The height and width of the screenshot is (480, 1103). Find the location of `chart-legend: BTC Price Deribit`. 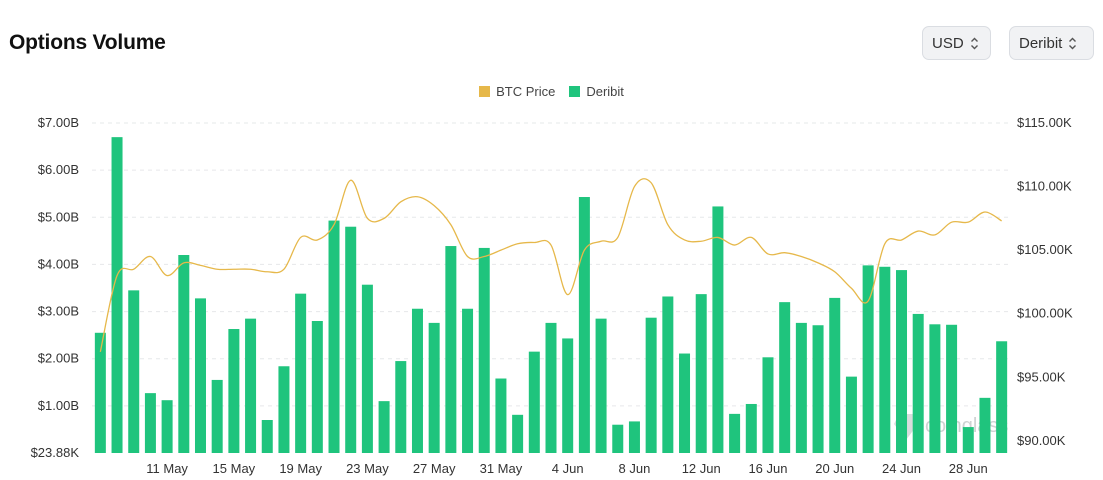

chart-legend: BTC Price Deribit is located at coordinates (551, 91).